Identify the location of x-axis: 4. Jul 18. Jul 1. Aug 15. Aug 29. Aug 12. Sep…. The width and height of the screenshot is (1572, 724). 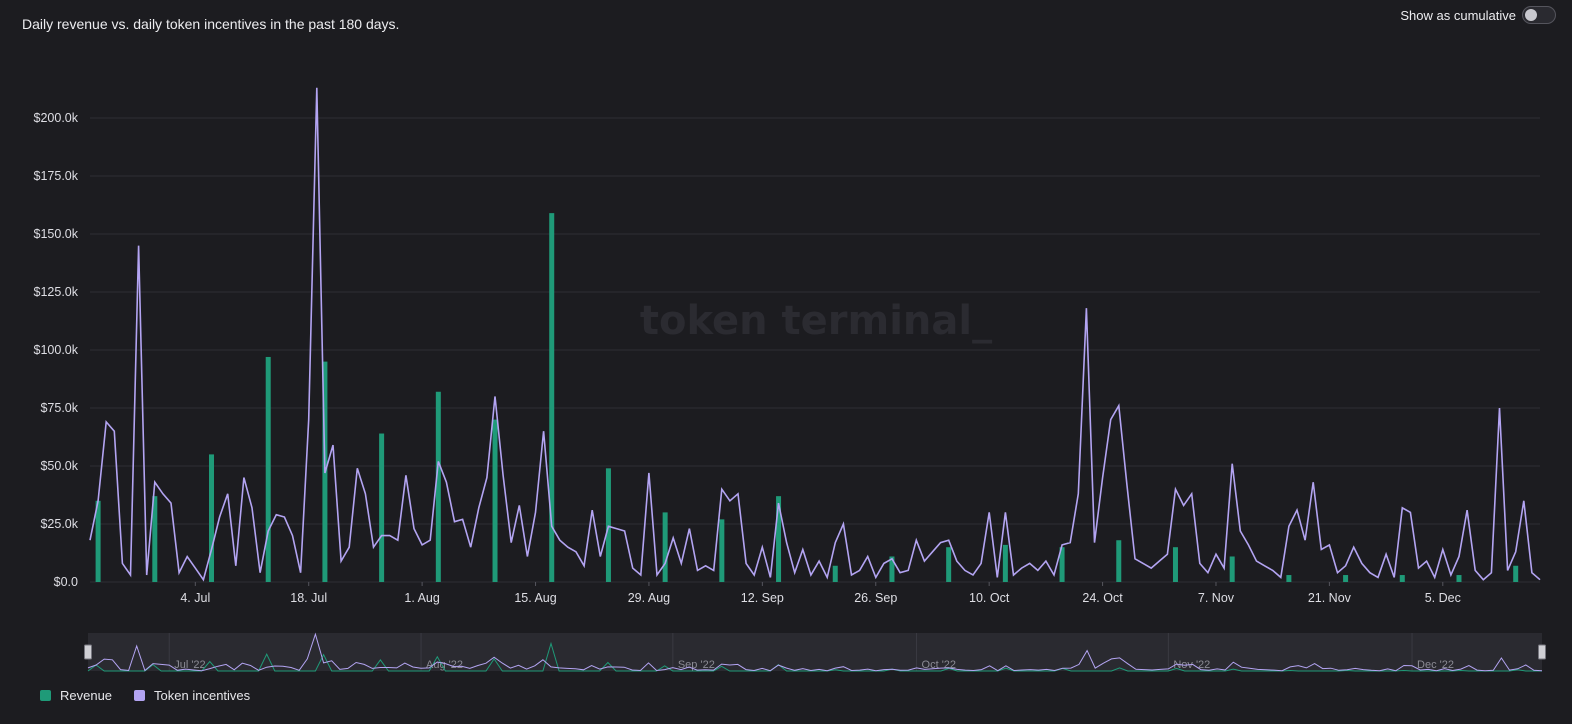
(820, 593).